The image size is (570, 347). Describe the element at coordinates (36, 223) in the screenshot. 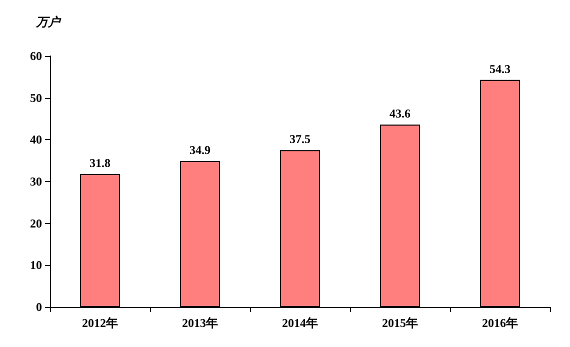

I see `y-tick-label: 20` at that location.